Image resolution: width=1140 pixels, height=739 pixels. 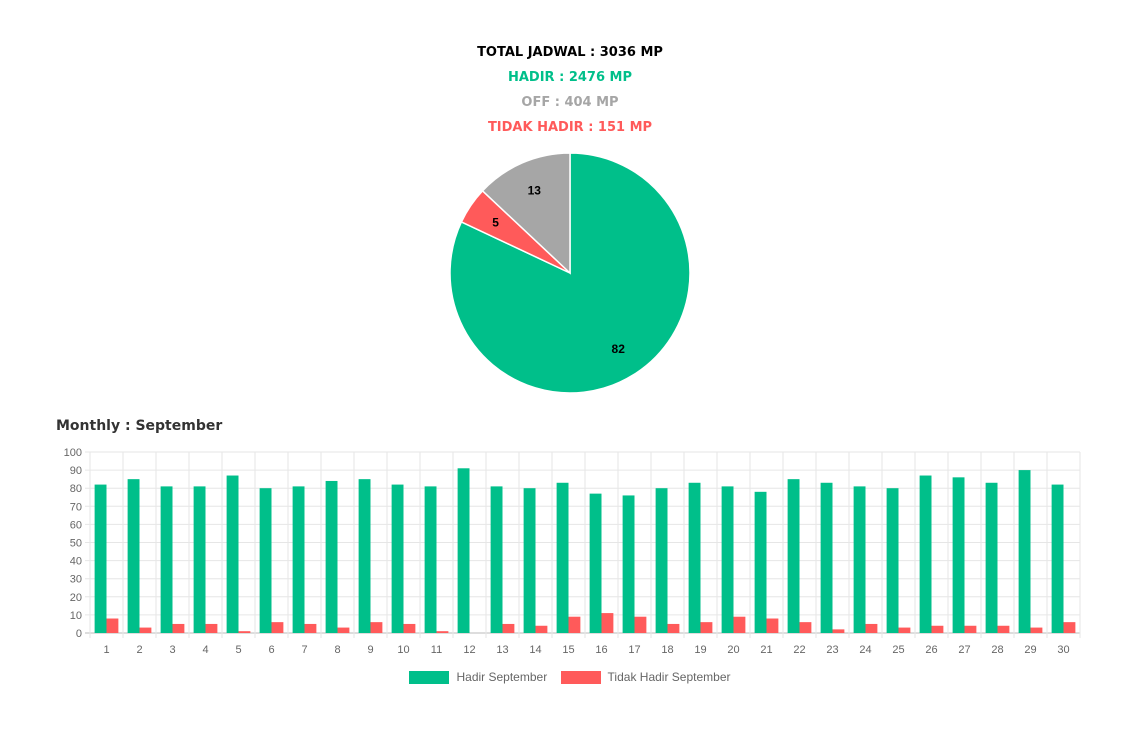 What do you see at coordinates (76, 471) in the screenshot?
I see `y-tick-label: 90` at bounding box center [76, 471].